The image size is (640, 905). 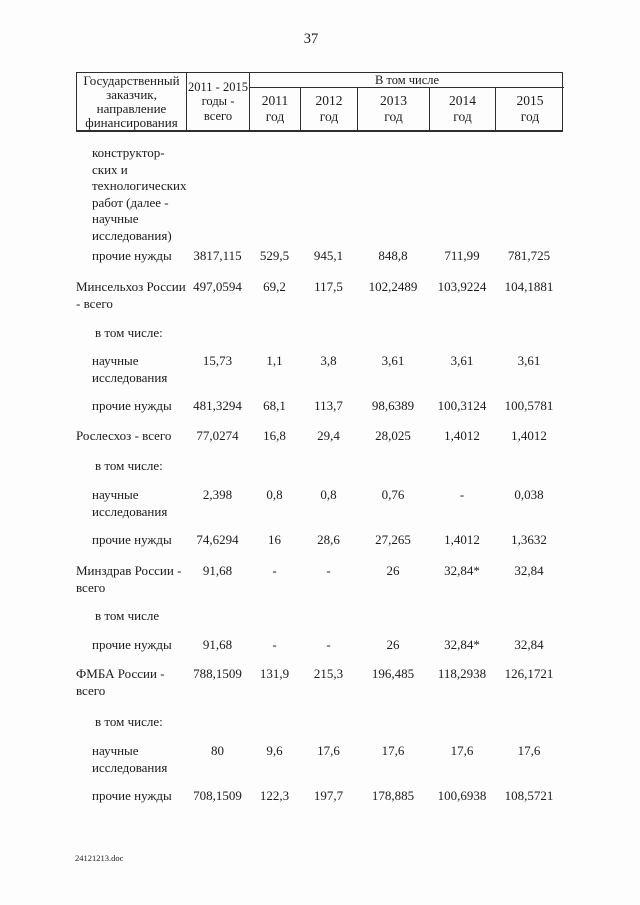 What do you see at coordinates (274, 360) in the screenshot?
I see `cell-value: 1,1` at bounding box center [274, 360].